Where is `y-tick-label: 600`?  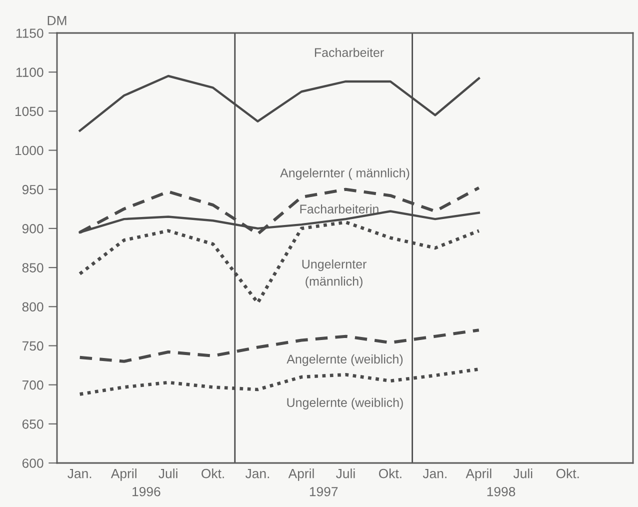
y-tick-label: 600 is located at coordinates (33, 463).